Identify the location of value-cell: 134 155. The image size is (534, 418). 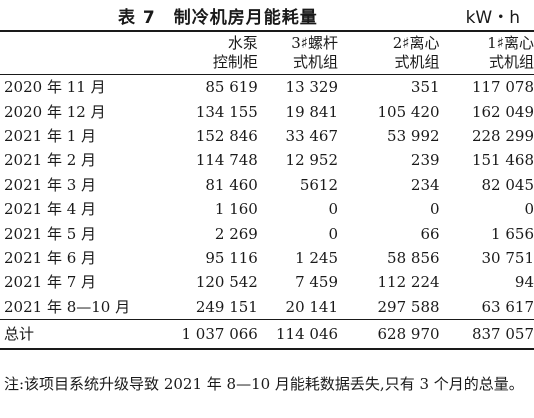
(226, 111).